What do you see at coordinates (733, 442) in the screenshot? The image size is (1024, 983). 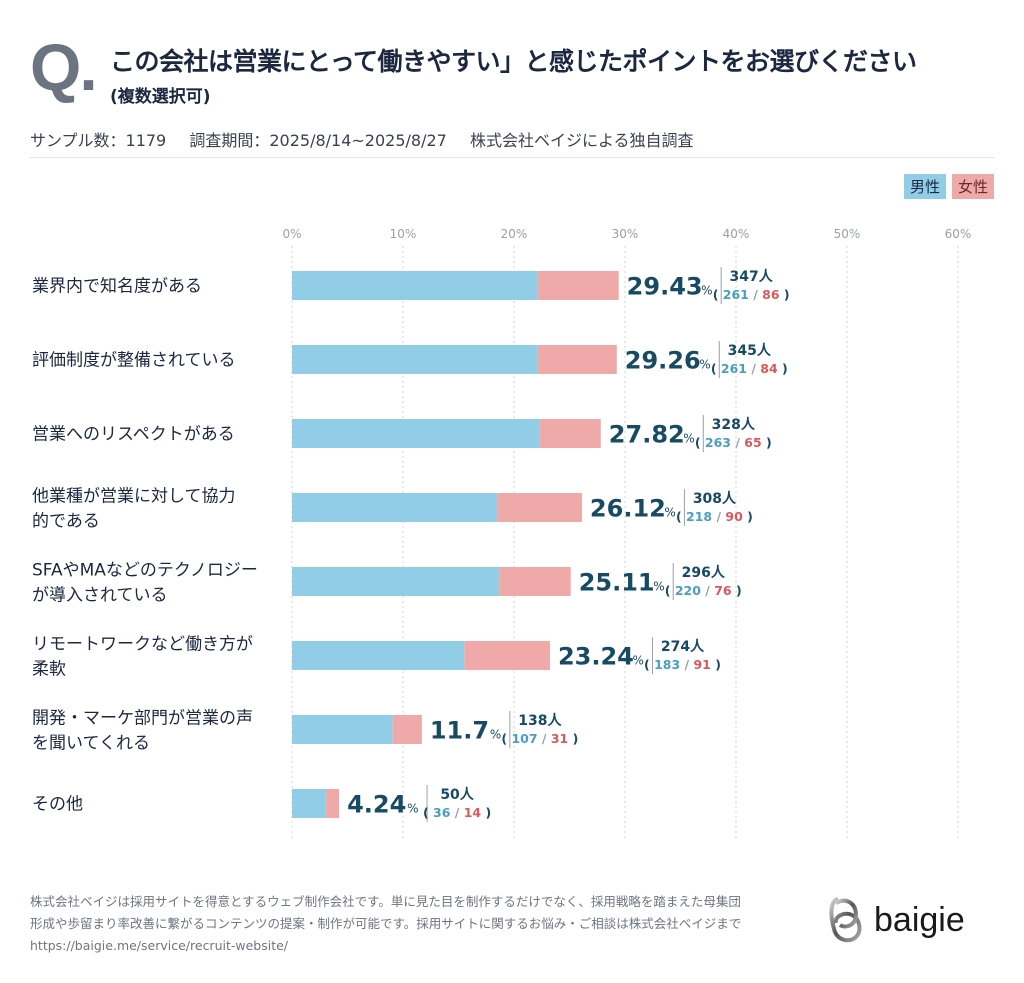 I see `gender-breakdown: ( 263 / 65 )` at bounding box center [733, 442].